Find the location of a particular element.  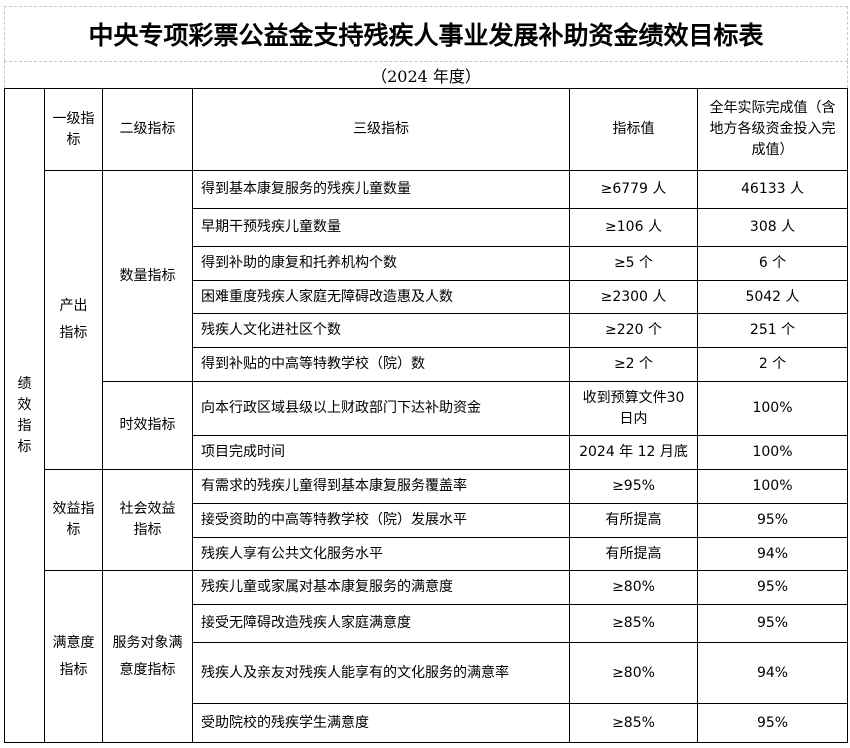

subgroup-timeliness: 时效指标 is located at coordinates (147, 425).